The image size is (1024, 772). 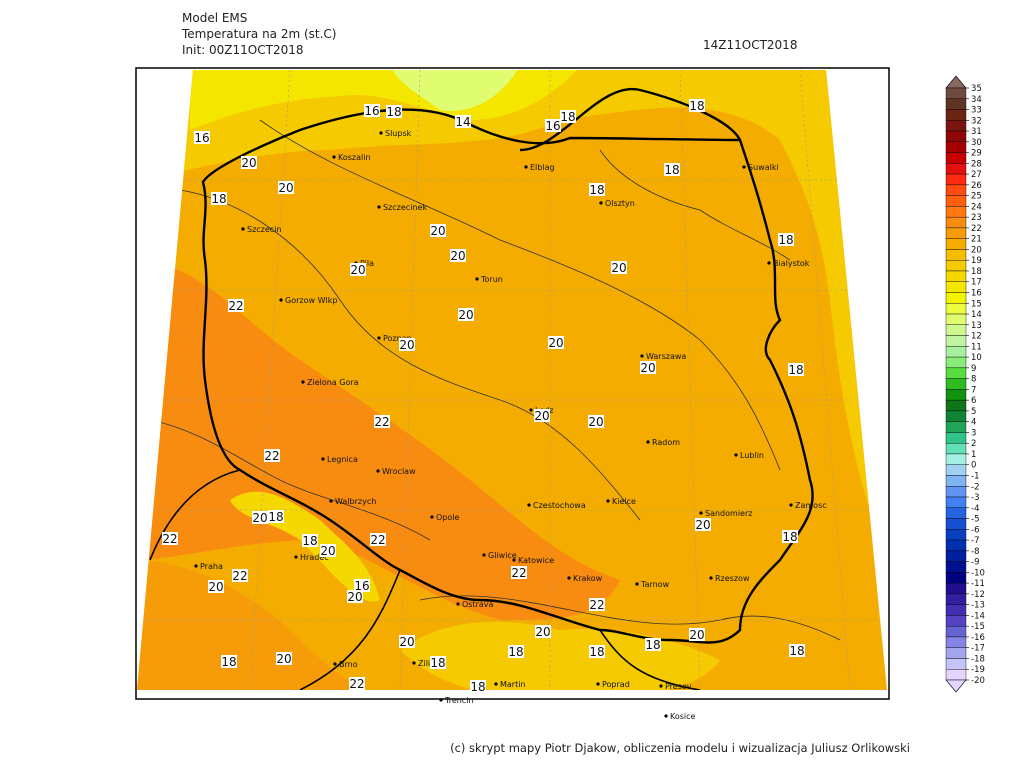 I want to click on colorbar-label: -20, so click(x=978, y=681).